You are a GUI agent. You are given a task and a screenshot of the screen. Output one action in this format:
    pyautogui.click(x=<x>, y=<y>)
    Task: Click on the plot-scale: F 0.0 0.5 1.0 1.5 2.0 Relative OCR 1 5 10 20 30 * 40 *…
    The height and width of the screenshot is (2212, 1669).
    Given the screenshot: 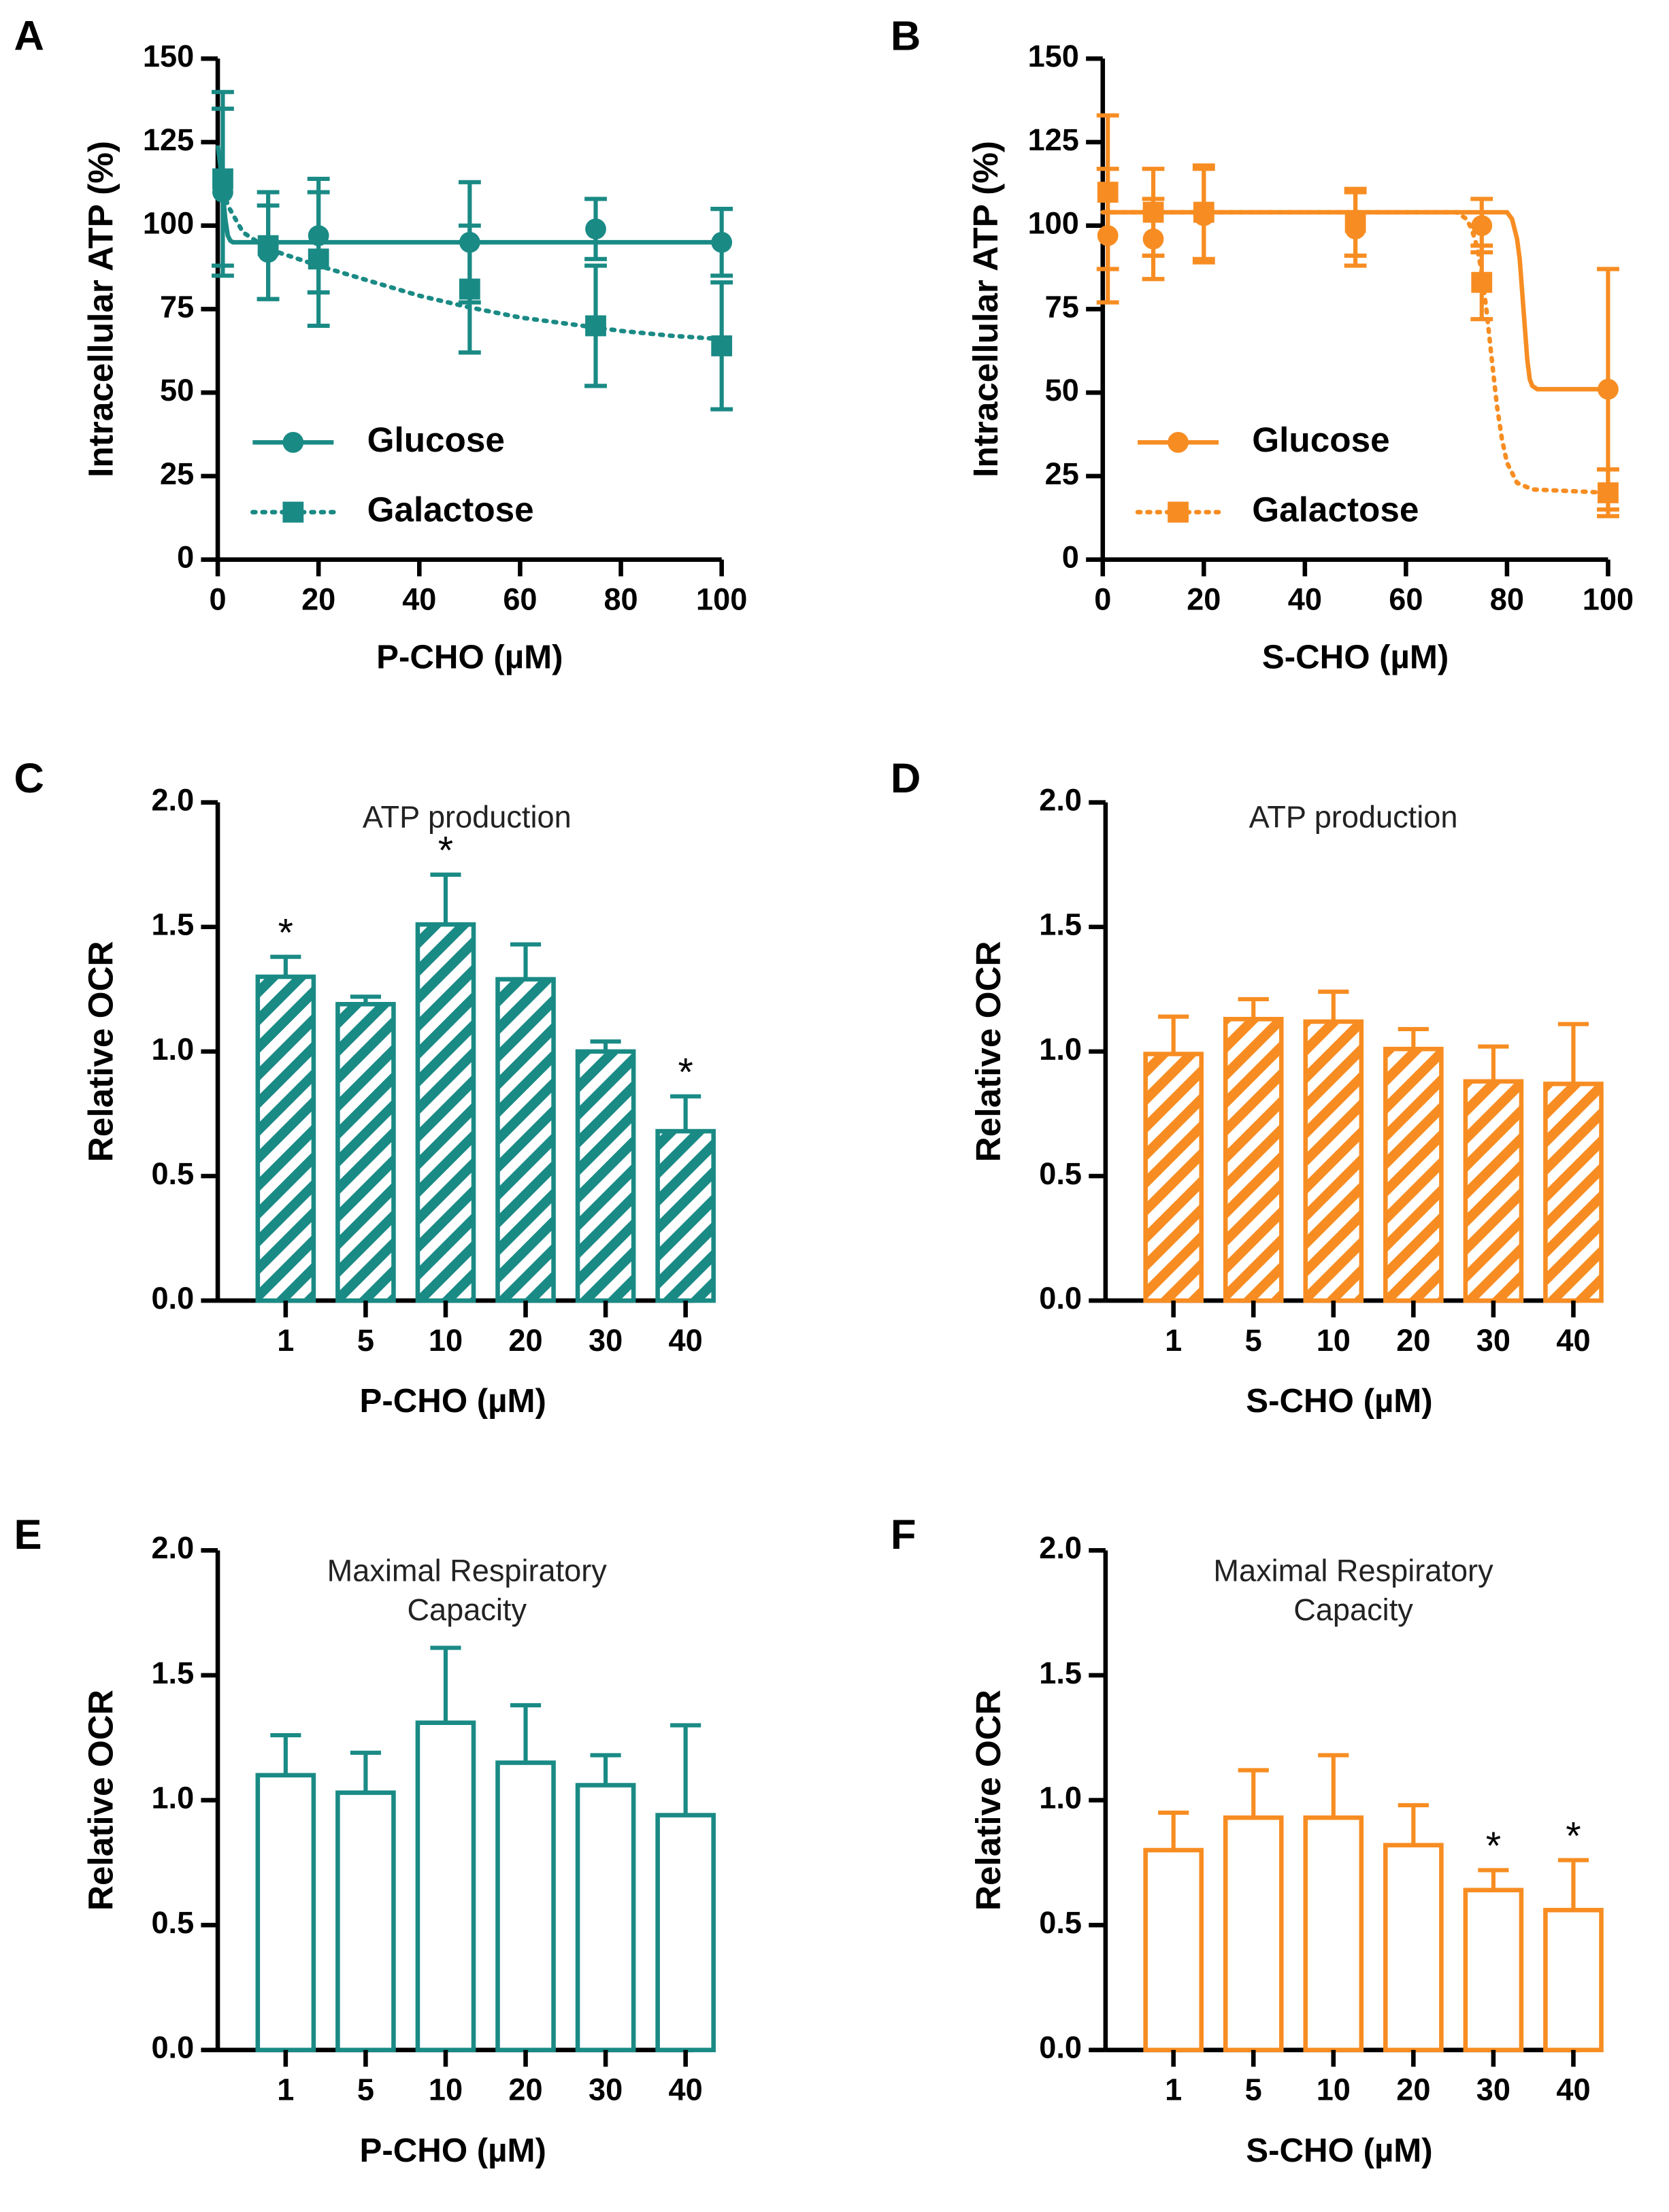 What is the action you would take?
    pyautogui.click(x=1247, y=1840)
    